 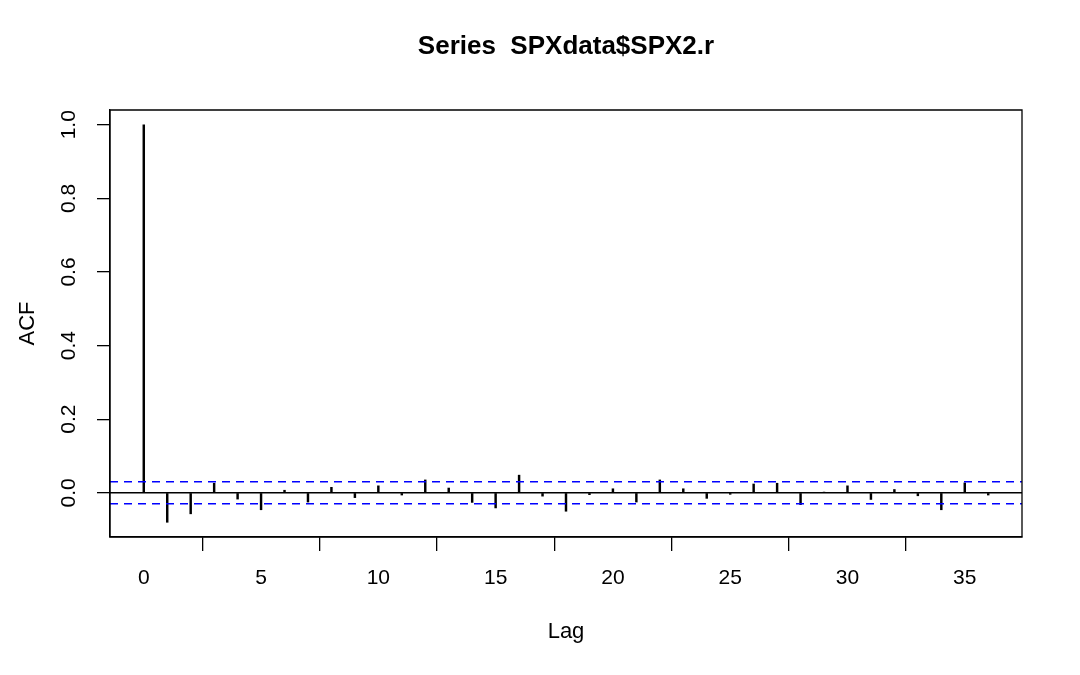 I want to click on y-tick-label: 0.8, so click(x=68, y=198).